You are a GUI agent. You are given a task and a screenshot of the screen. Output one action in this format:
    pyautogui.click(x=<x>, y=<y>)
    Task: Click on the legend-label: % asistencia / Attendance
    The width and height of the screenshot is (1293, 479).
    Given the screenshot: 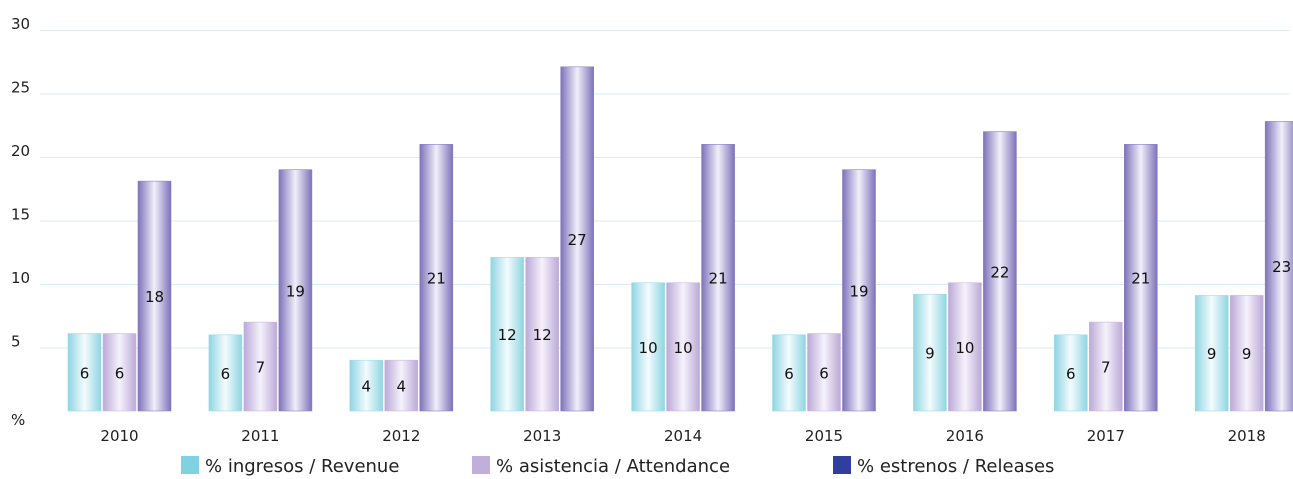 What is the action you would take?
    pyautogui.click(x=613, y=466)
    